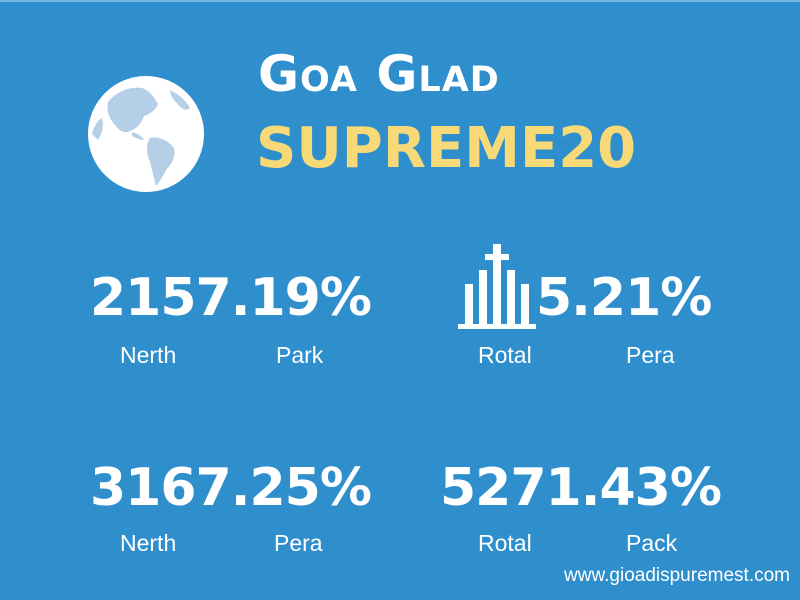 The image size is (800, 600). I want to click on stat-value: 3167.25%, so click(231, 488).